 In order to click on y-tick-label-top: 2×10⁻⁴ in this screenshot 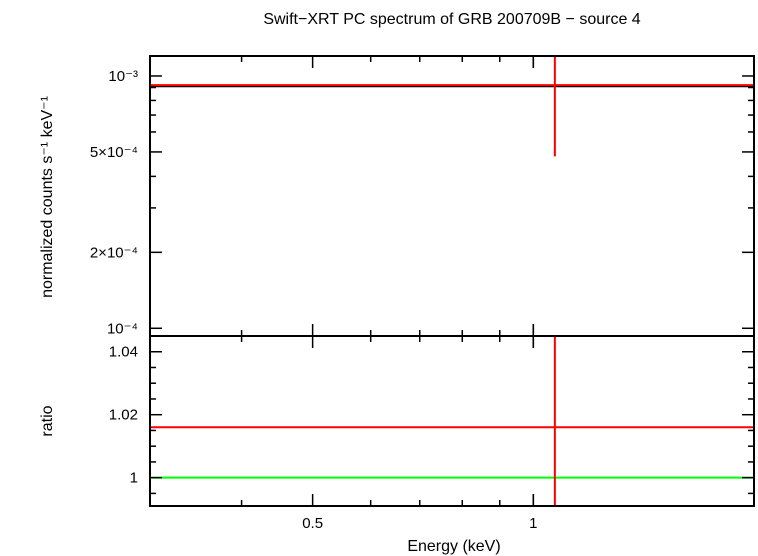, I will do `click(114, 252)`.